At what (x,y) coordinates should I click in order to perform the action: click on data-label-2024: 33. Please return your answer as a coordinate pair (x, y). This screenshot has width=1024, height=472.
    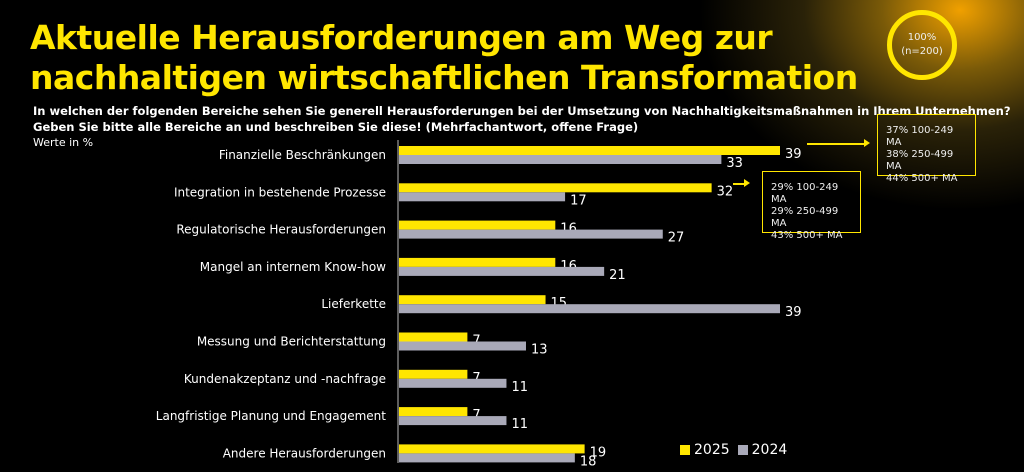
    Looking at the image, I should click on (734, 163).